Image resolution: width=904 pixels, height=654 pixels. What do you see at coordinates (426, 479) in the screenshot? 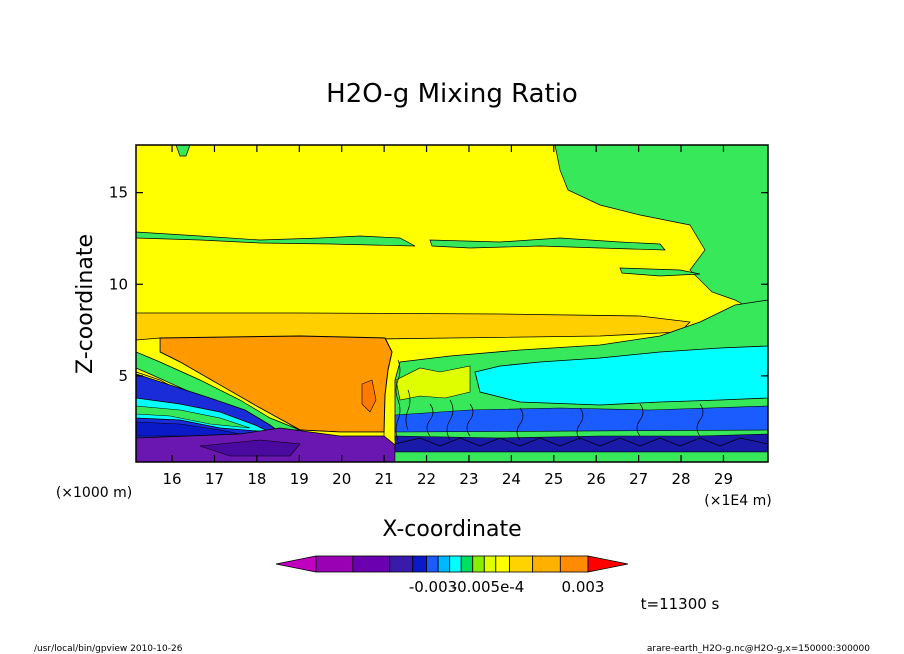
I see `x-tick-label: 22` at bounding box center [426, 479].